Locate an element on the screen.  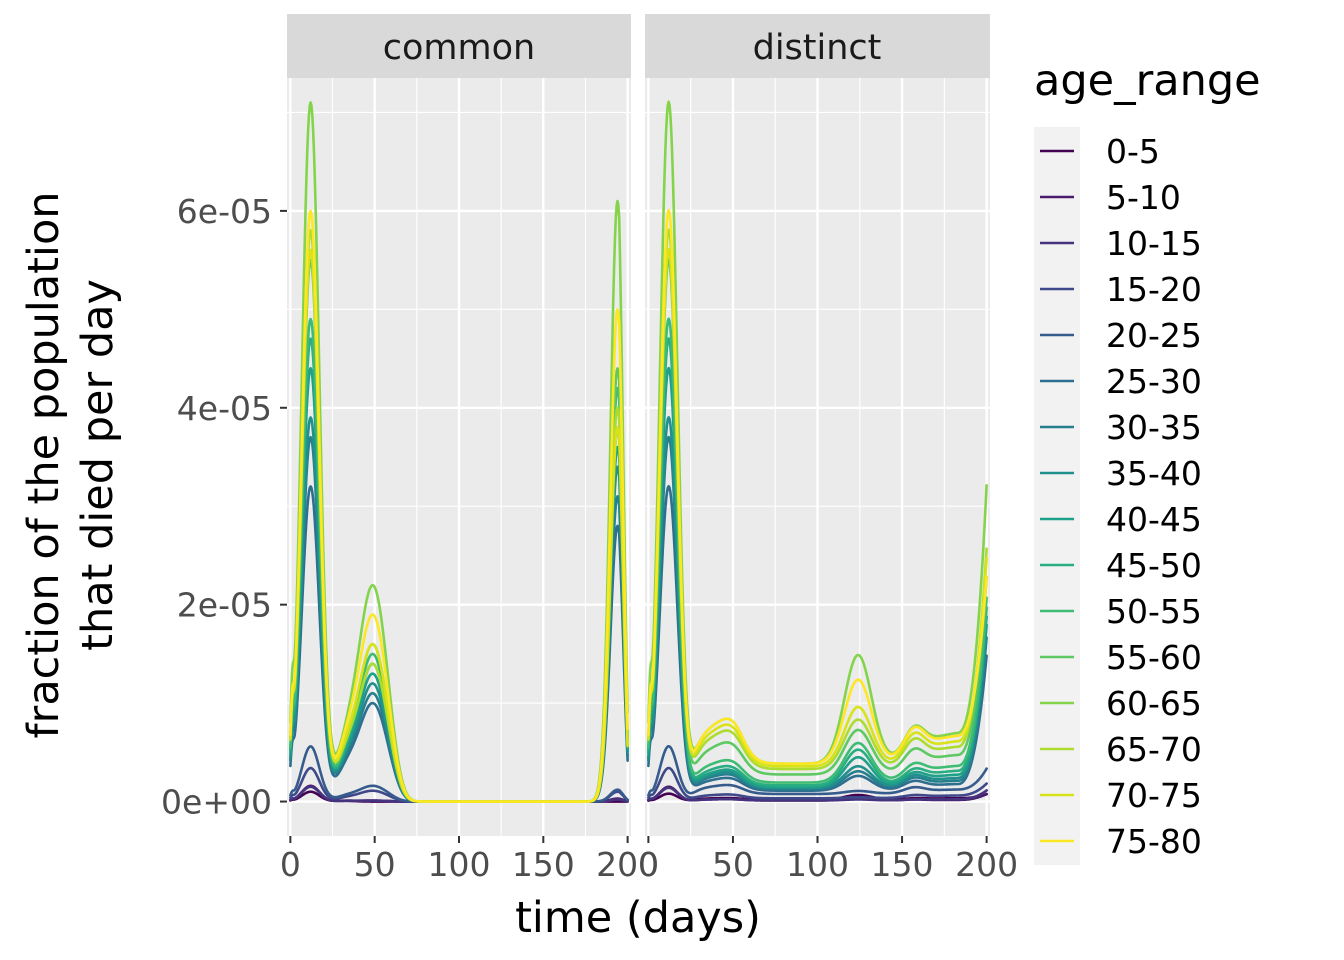
y-axis-title-line-1: fraction of the population is located at coordinates (44, 464).